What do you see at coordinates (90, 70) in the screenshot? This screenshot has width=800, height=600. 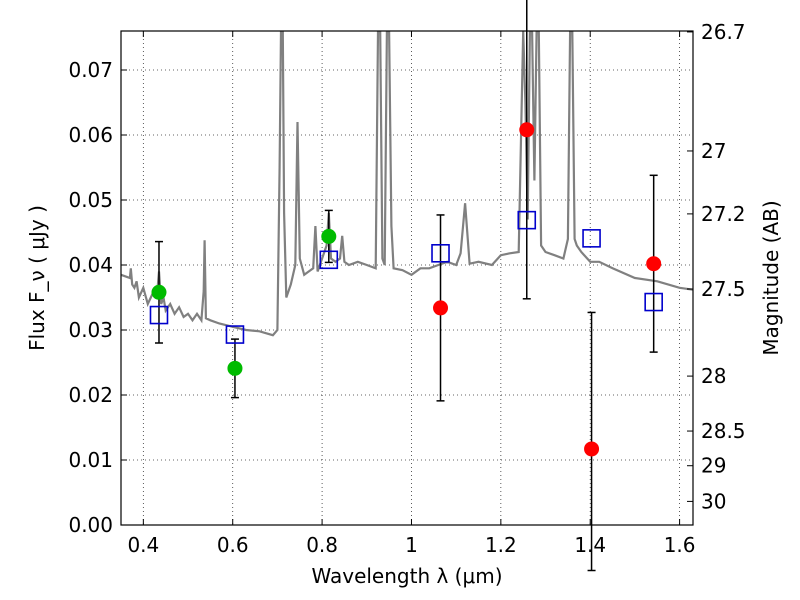 I see `y-tick-label: 0.07` at bounding box center [90, 70].